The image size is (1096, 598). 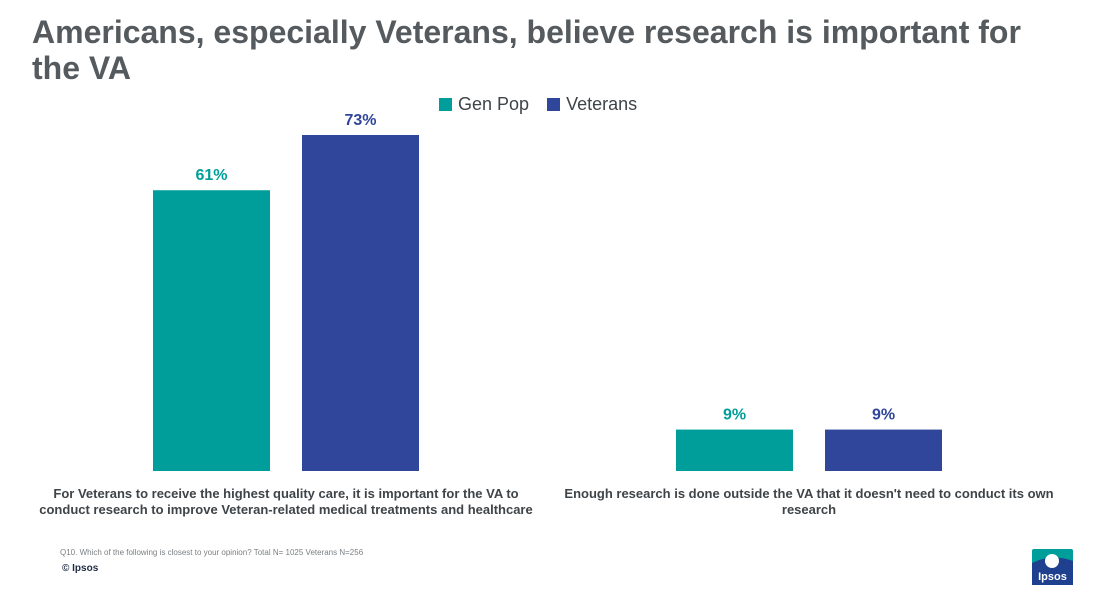 I want to click on legend-item-veterans: Veterans, so click(x=592, y=104).